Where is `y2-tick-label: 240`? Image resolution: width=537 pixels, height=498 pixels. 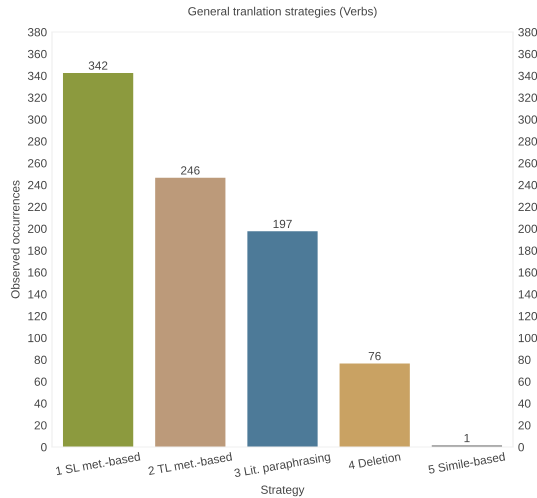 y2-tick-label: 240 is located at coordinates (527, 185).